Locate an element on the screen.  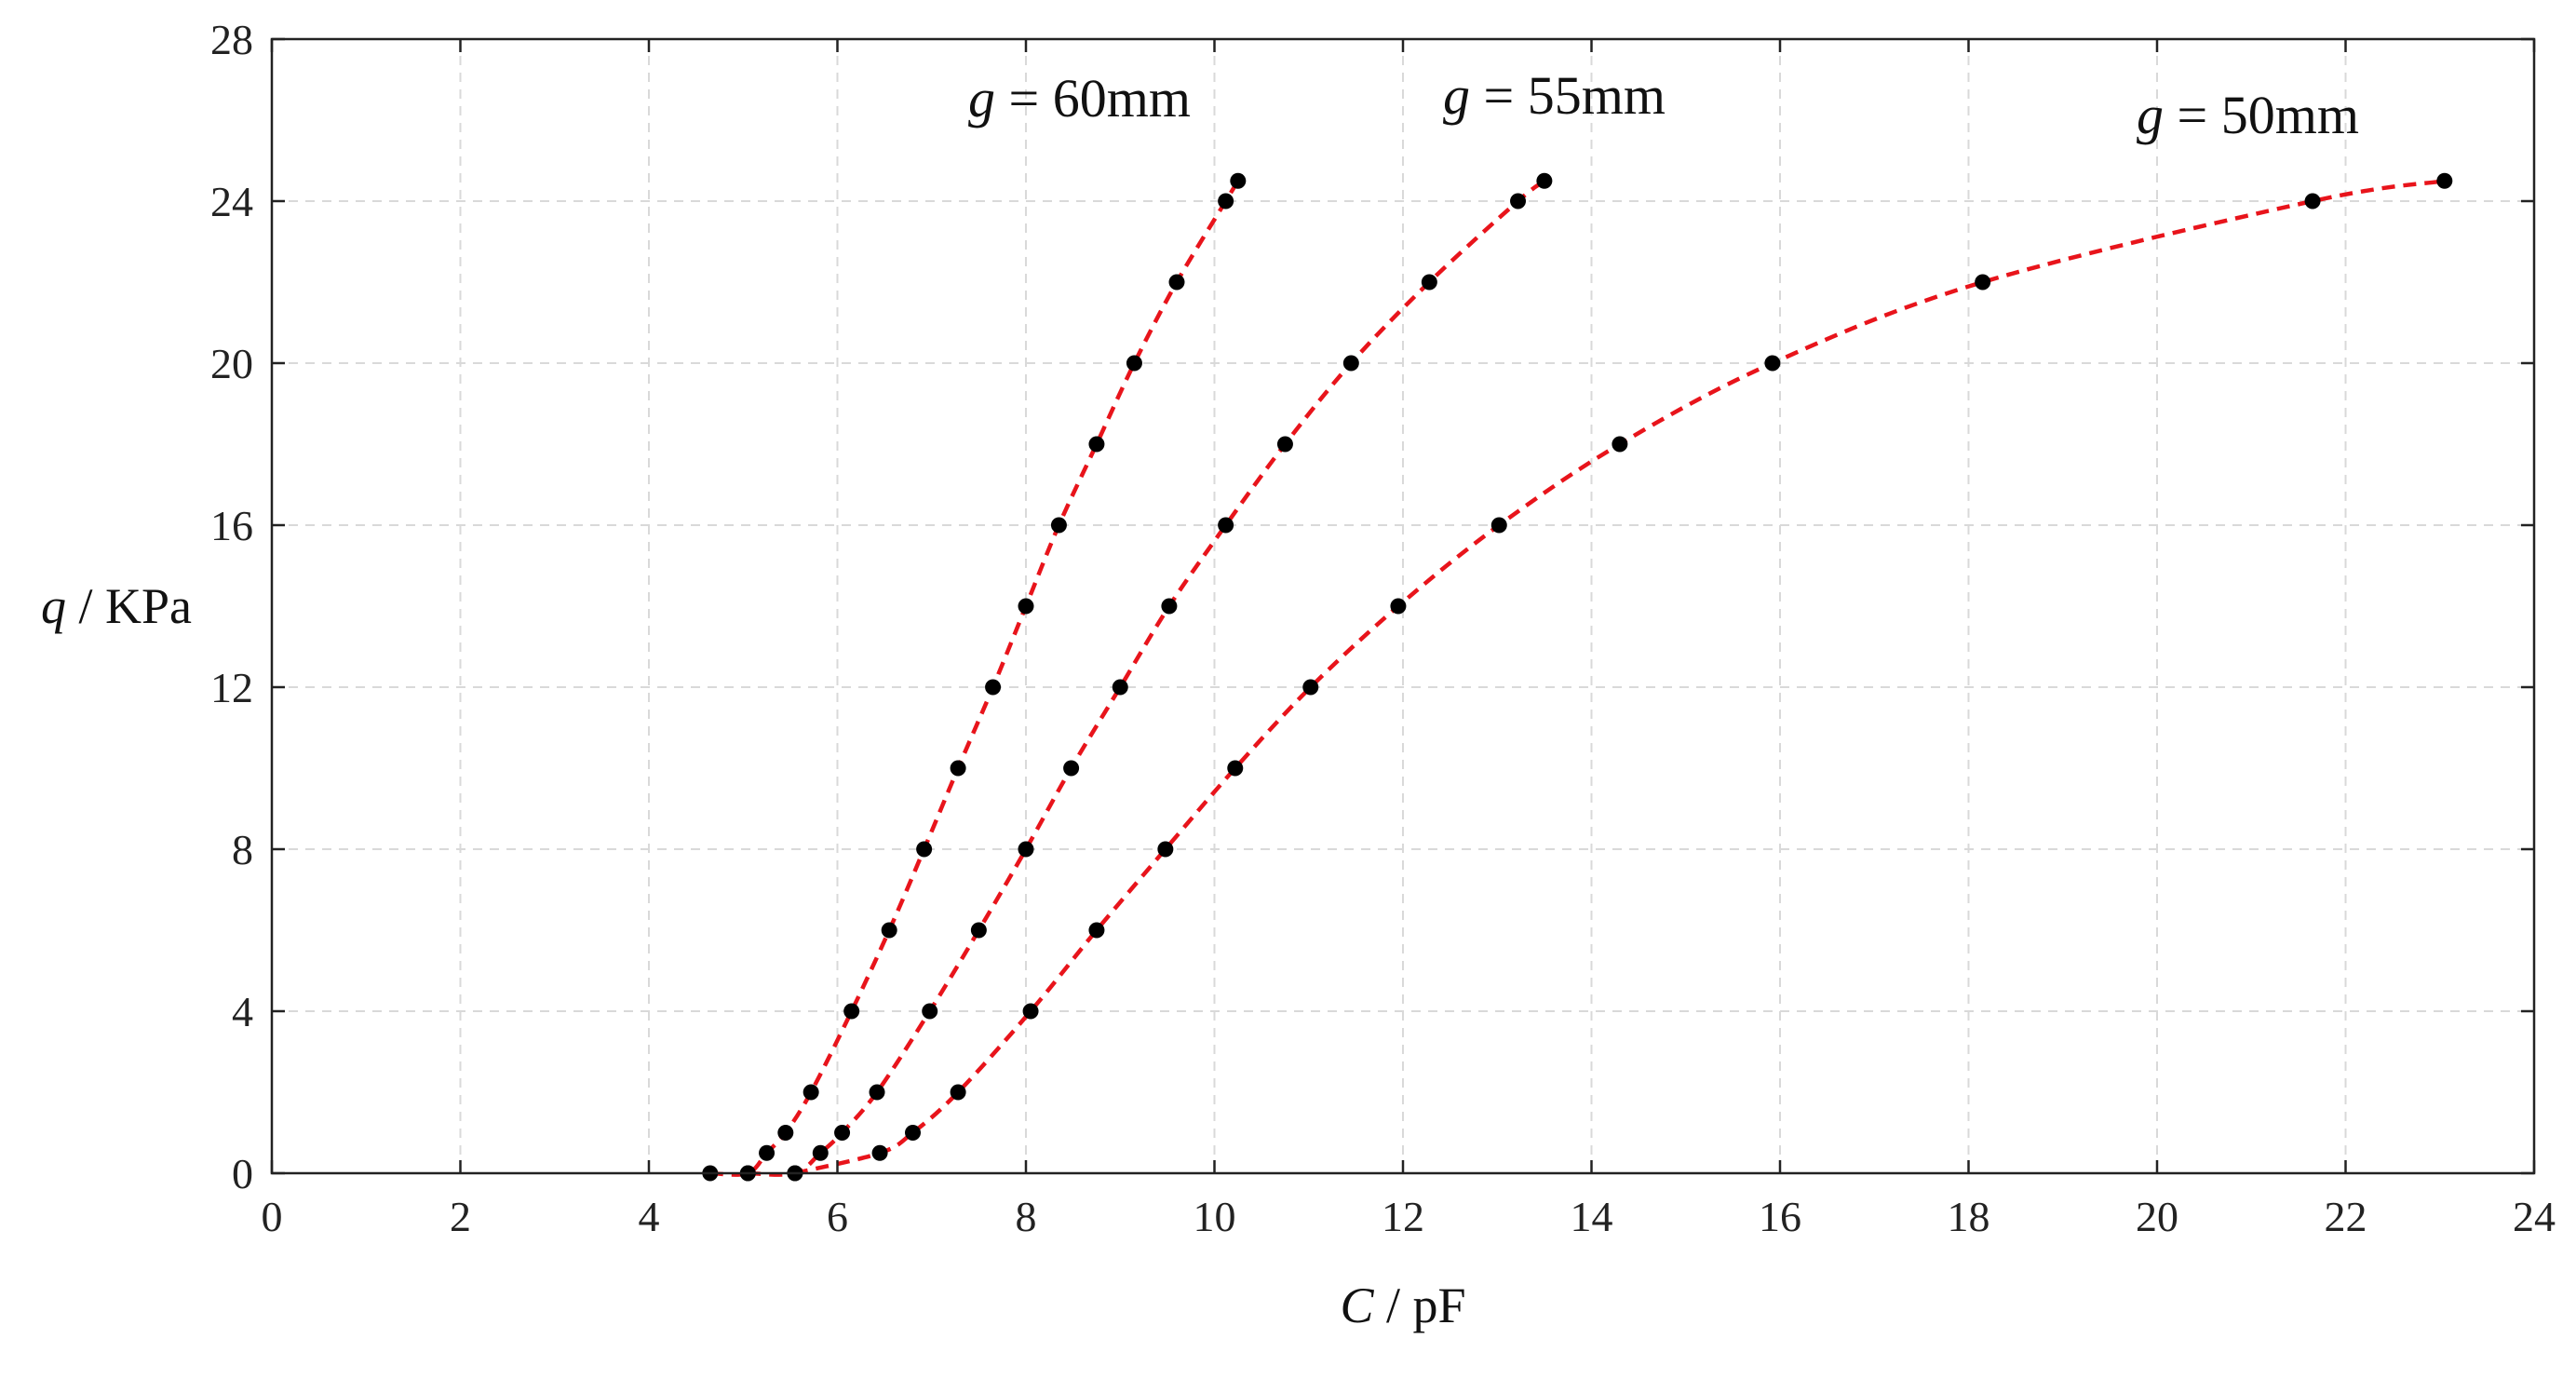
x-axis-var: C is located at coordinates (1357, 1305).